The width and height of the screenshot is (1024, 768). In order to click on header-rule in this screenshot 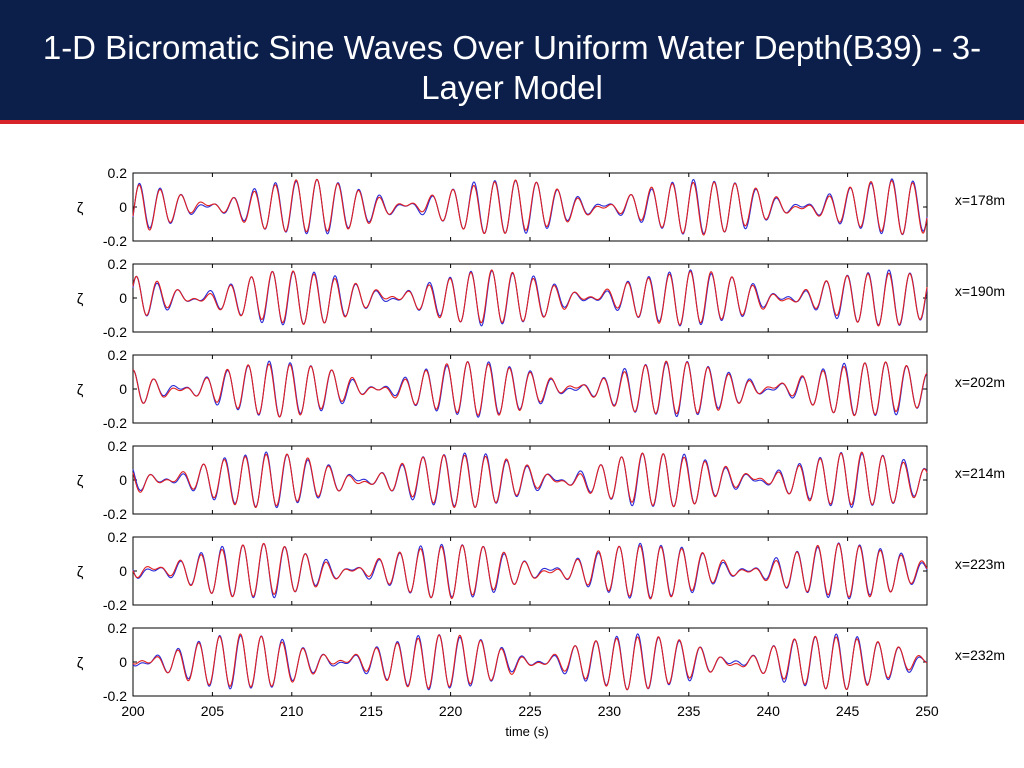, I will do `click(512, 122)`.